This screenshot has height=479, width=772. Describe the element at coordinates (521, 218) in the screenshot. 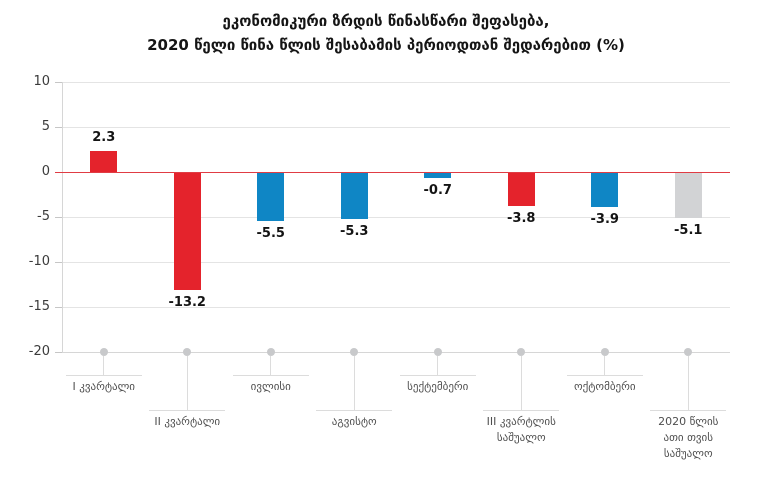

I see `bar-value-label: -3.8` at that location.